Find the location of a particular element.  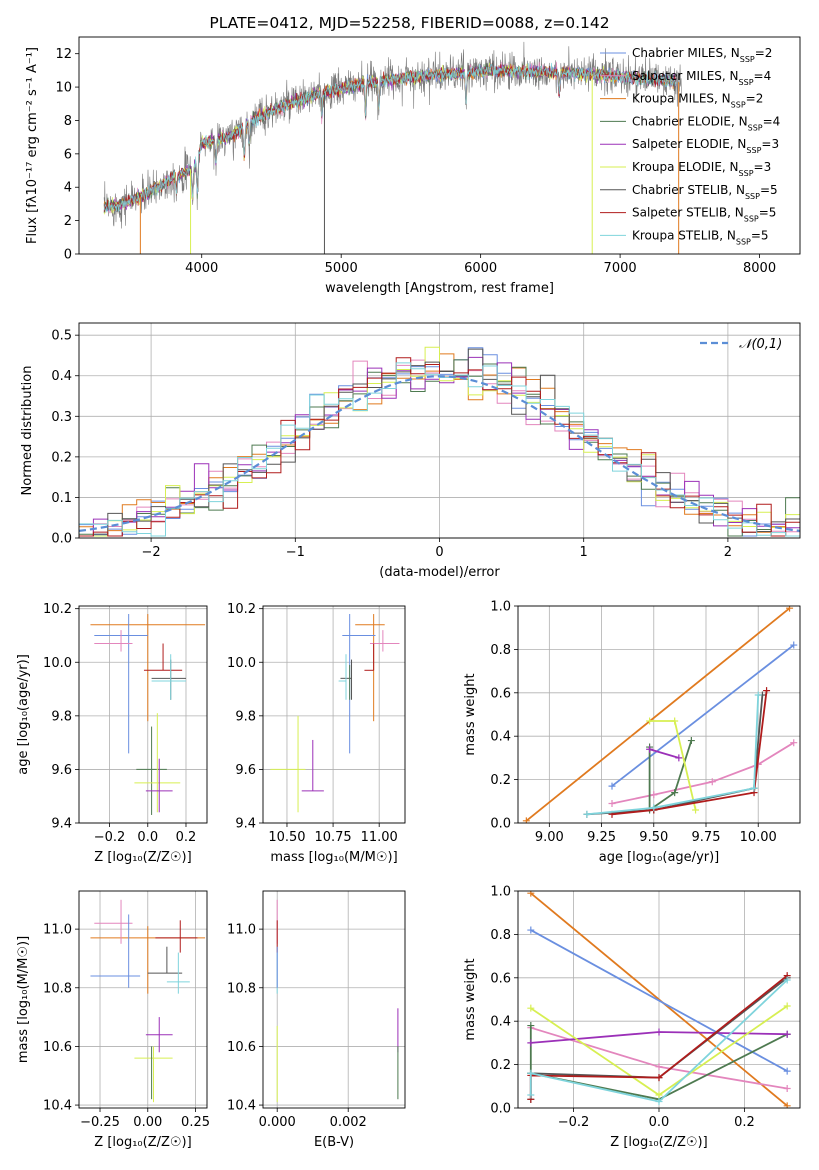

axes-mass-EBV: 0.000 0.002 10.4 10.6 10.8 11.0 E(B-V) is located at coordinates (316, 1020).